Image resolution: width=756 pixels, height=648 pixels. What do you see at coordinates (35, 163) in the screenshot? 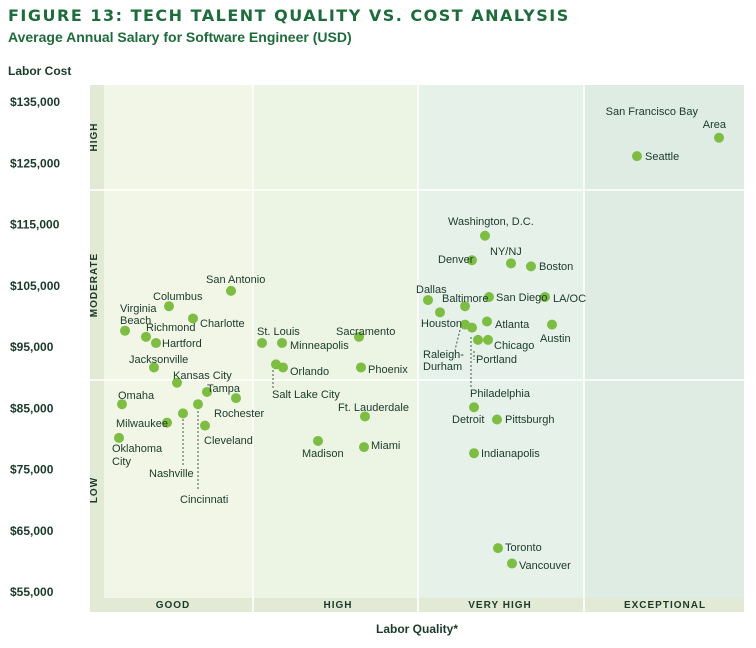
I see `y-tick-label: $125,000` at bounding box center [35, 163].